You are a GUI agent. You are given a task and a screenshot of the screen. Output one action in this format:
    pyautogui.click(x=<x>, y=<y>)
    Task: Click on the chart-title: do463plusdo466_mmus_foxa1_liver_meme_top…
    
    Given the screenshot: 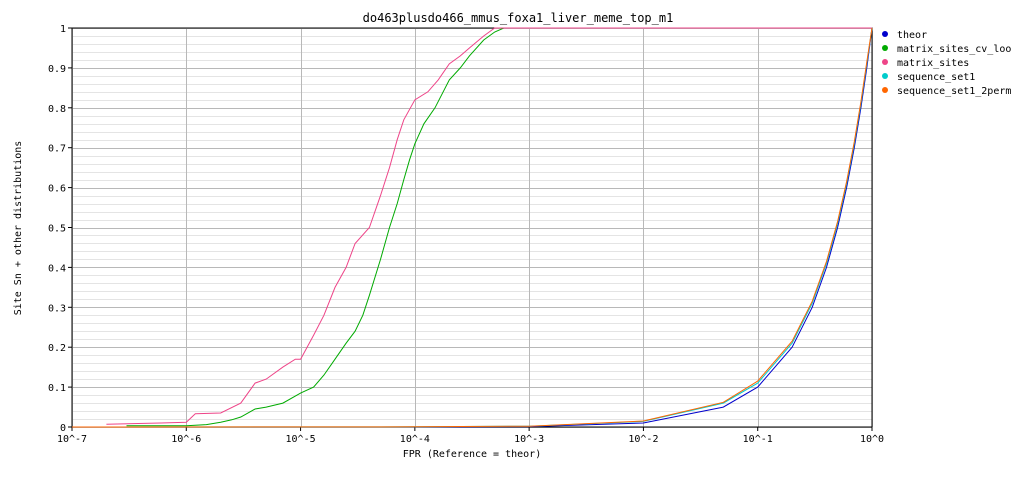 What is the action you would take?
    pyautogui.click(x=518, y=18)
    